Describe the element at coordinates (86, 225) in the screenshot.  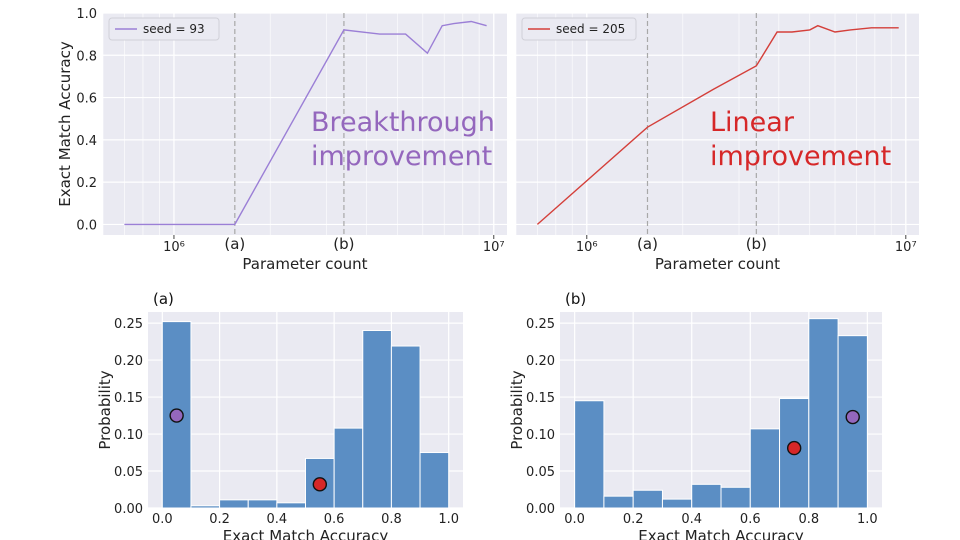
I see `y-tick-label: 0.0` at that location.